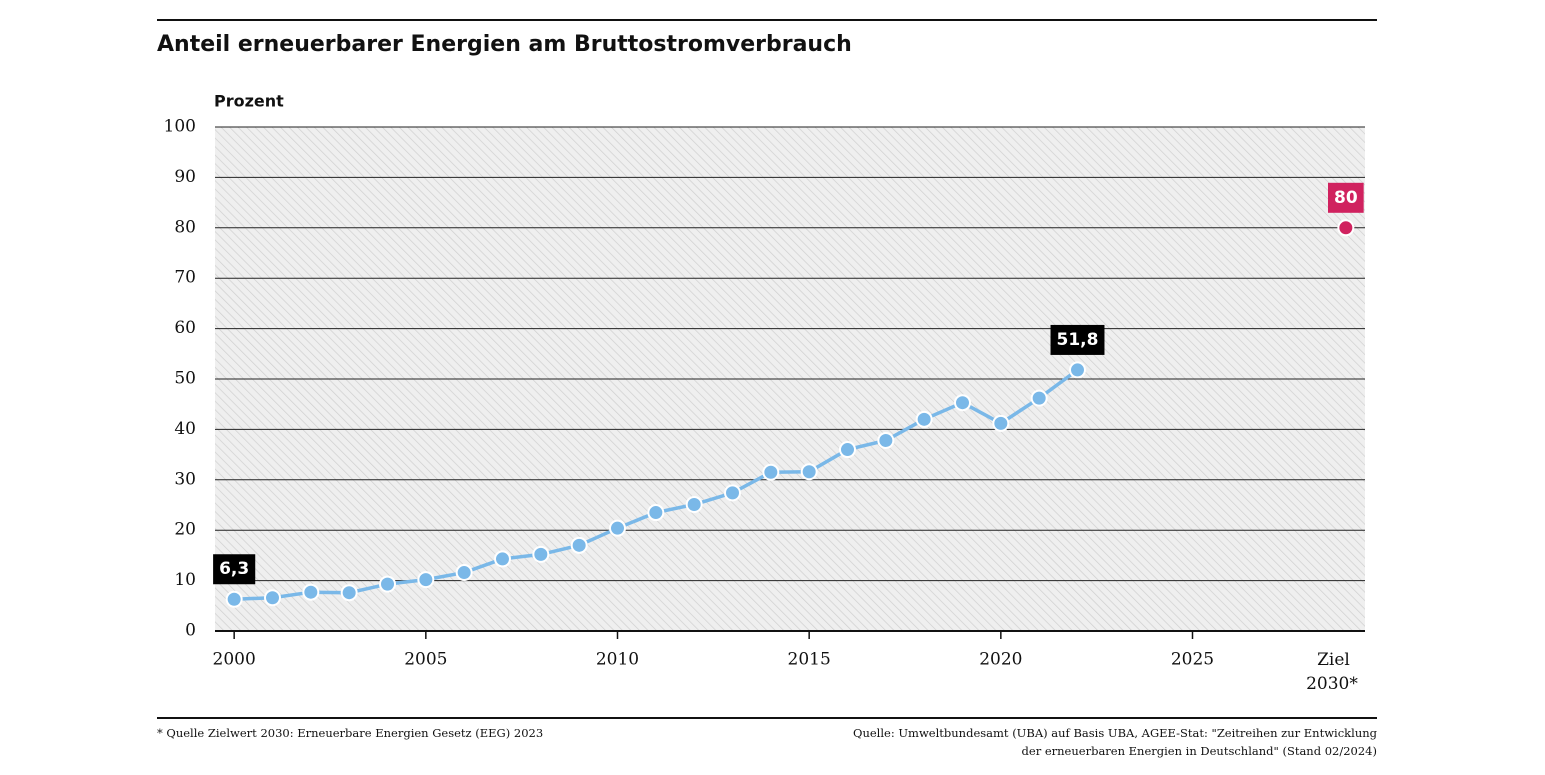 This screenshot has width=1545, height=775. What do you see at coordinates (185, 227) in the screenshot?
I see `y-tick-label: 80` at bounding box center [185, 227].